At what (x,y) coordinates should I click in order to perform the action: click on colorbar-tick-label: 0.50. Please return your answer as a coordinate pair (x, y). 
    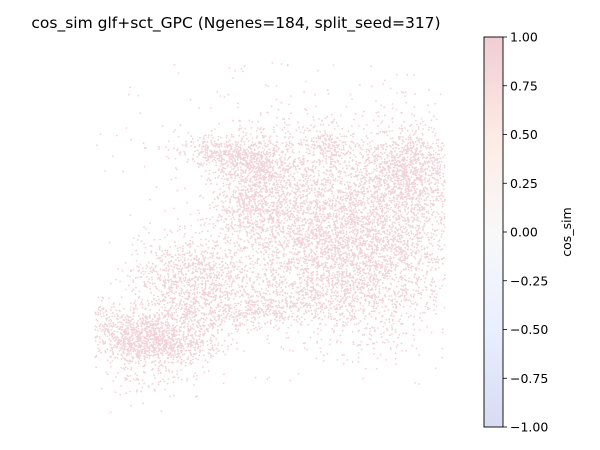
    Looking at the image, I should click on (524, 134).